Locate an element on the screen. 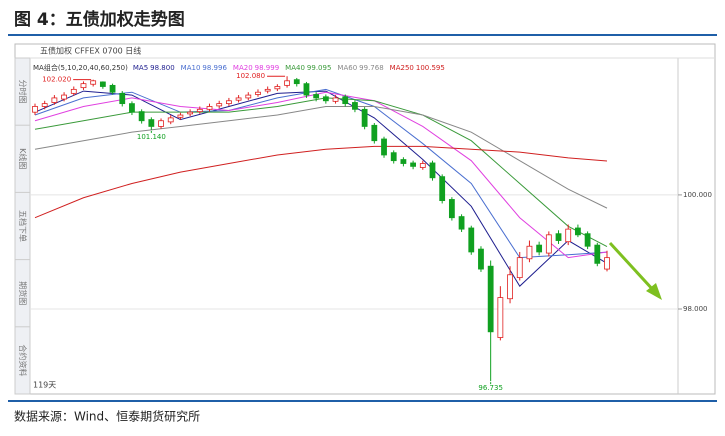  day-count: 119天 is located at coordinates (44, 385).